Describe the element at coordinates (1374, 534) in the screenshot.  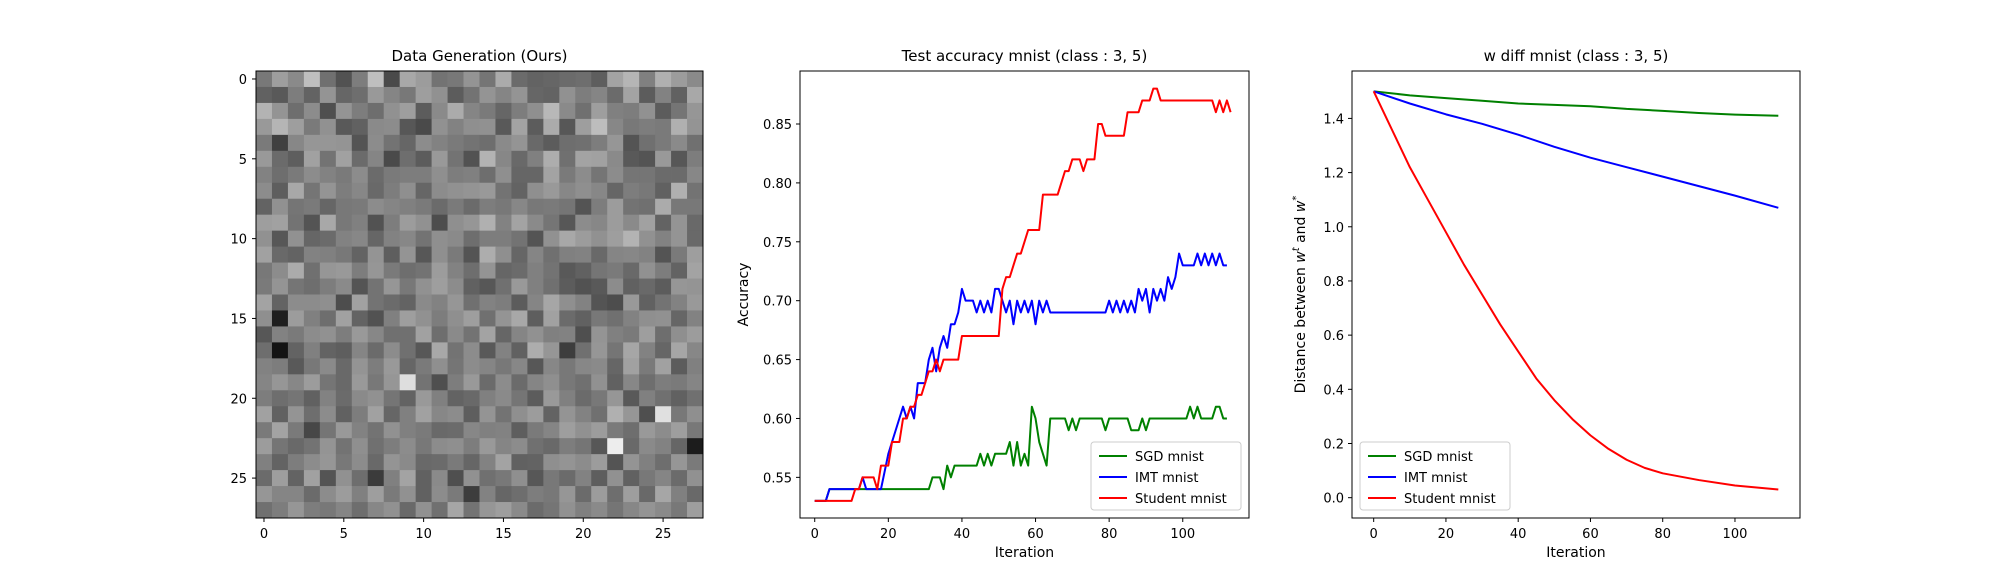
I see `wdiff-xtick-label: 0` at that location.